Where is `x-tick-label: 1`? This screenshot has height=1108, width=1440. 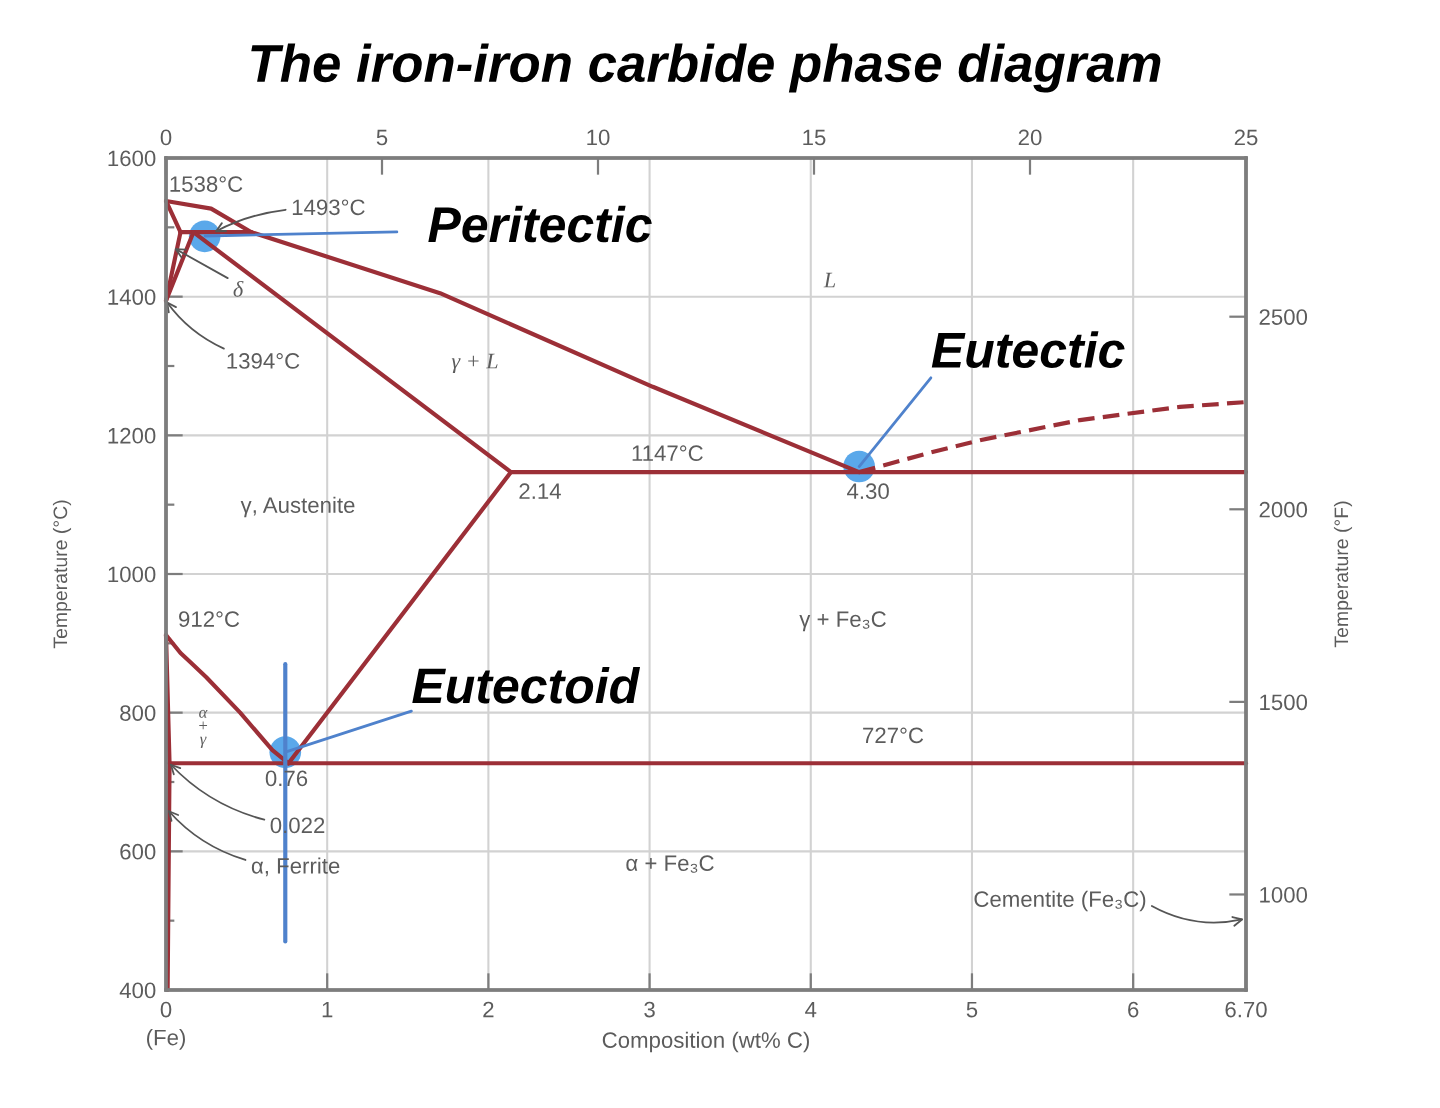
x-tick-label: 1 is located at coordinates (327, 1009).